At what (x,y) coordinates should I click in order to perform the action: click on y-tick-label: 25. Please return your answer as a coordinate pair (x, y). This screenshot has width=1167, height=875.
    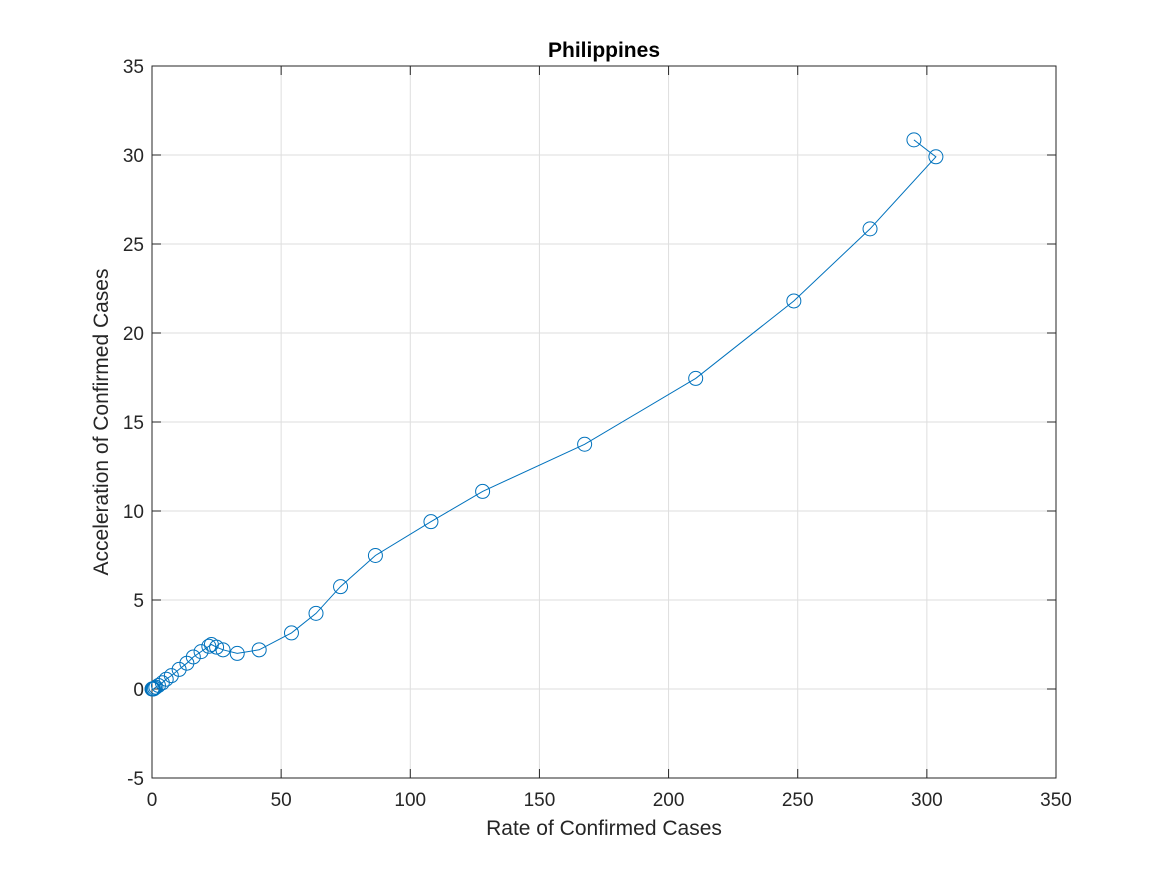
    Looking at the image, I should click on (133, 245).